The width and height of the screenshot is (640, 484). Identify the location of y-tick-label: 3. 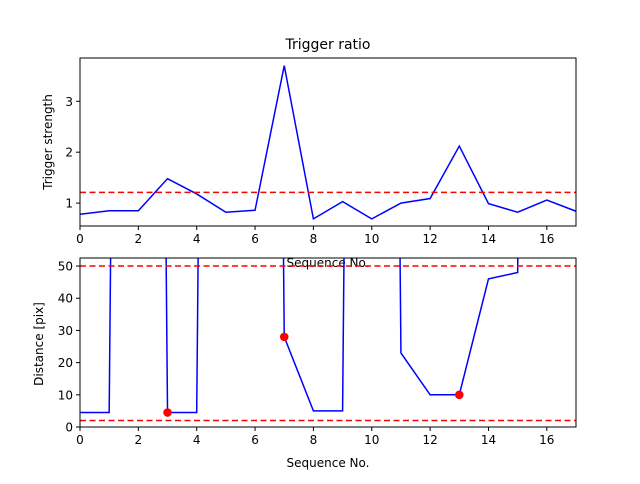
(69, 102).